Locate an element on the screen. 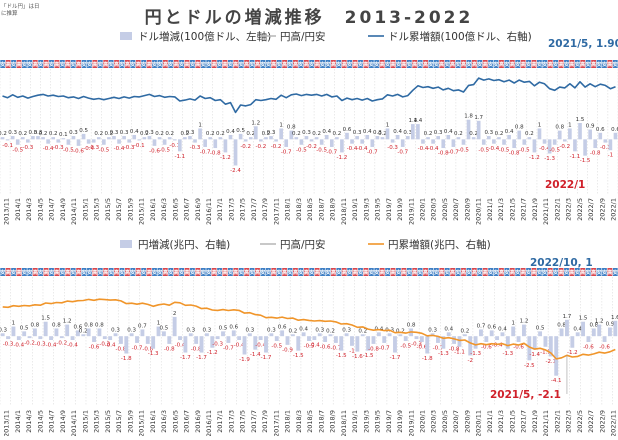 This screenshot has height=440, width=618. bar-value-label: 1.2 is located at coordinates (255, 123).